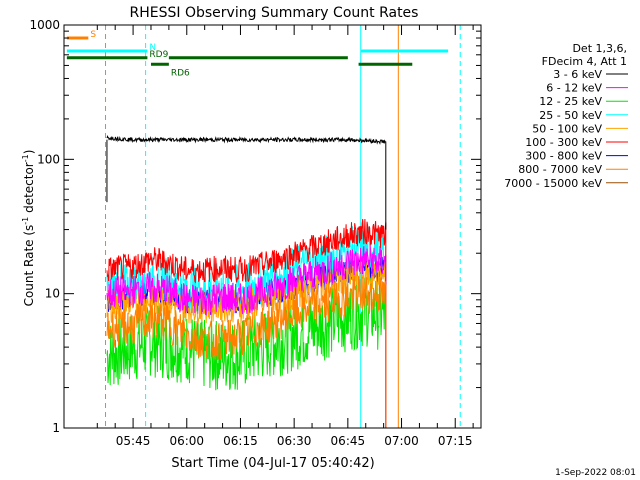 The image size is (640, 480). What do you see at coordinates (133, 441) in the screenshot?
I see `x-tick-label-0: 05:45` at bounding box center [133, 441].